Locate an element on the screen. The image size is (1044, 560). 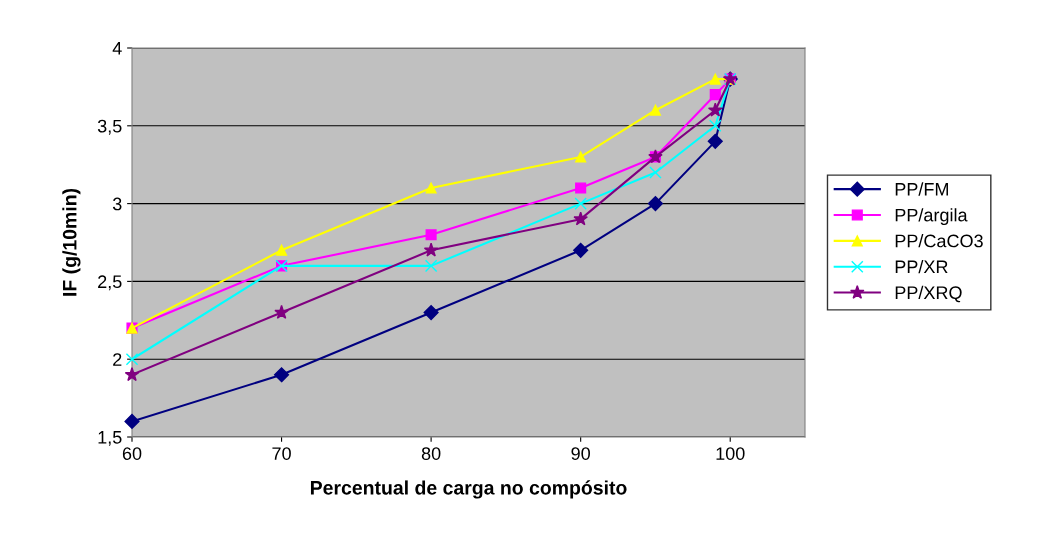
legend-label: PP/CaCO3 is located at coordinates (939, 241).